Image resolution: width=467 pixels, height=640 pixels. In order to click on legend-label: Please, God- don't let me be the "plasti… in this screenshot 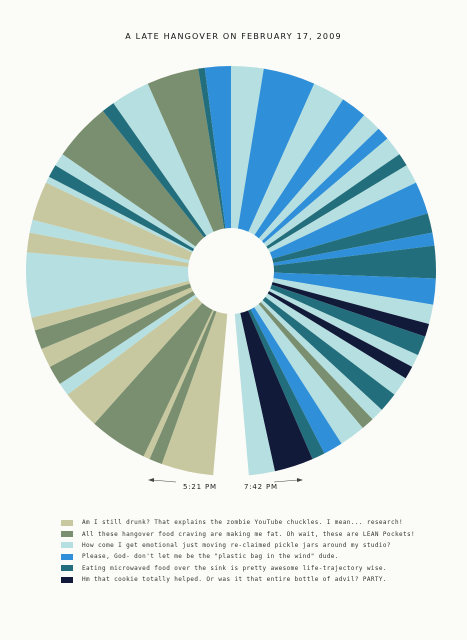, I will do `click(210, 557)`.